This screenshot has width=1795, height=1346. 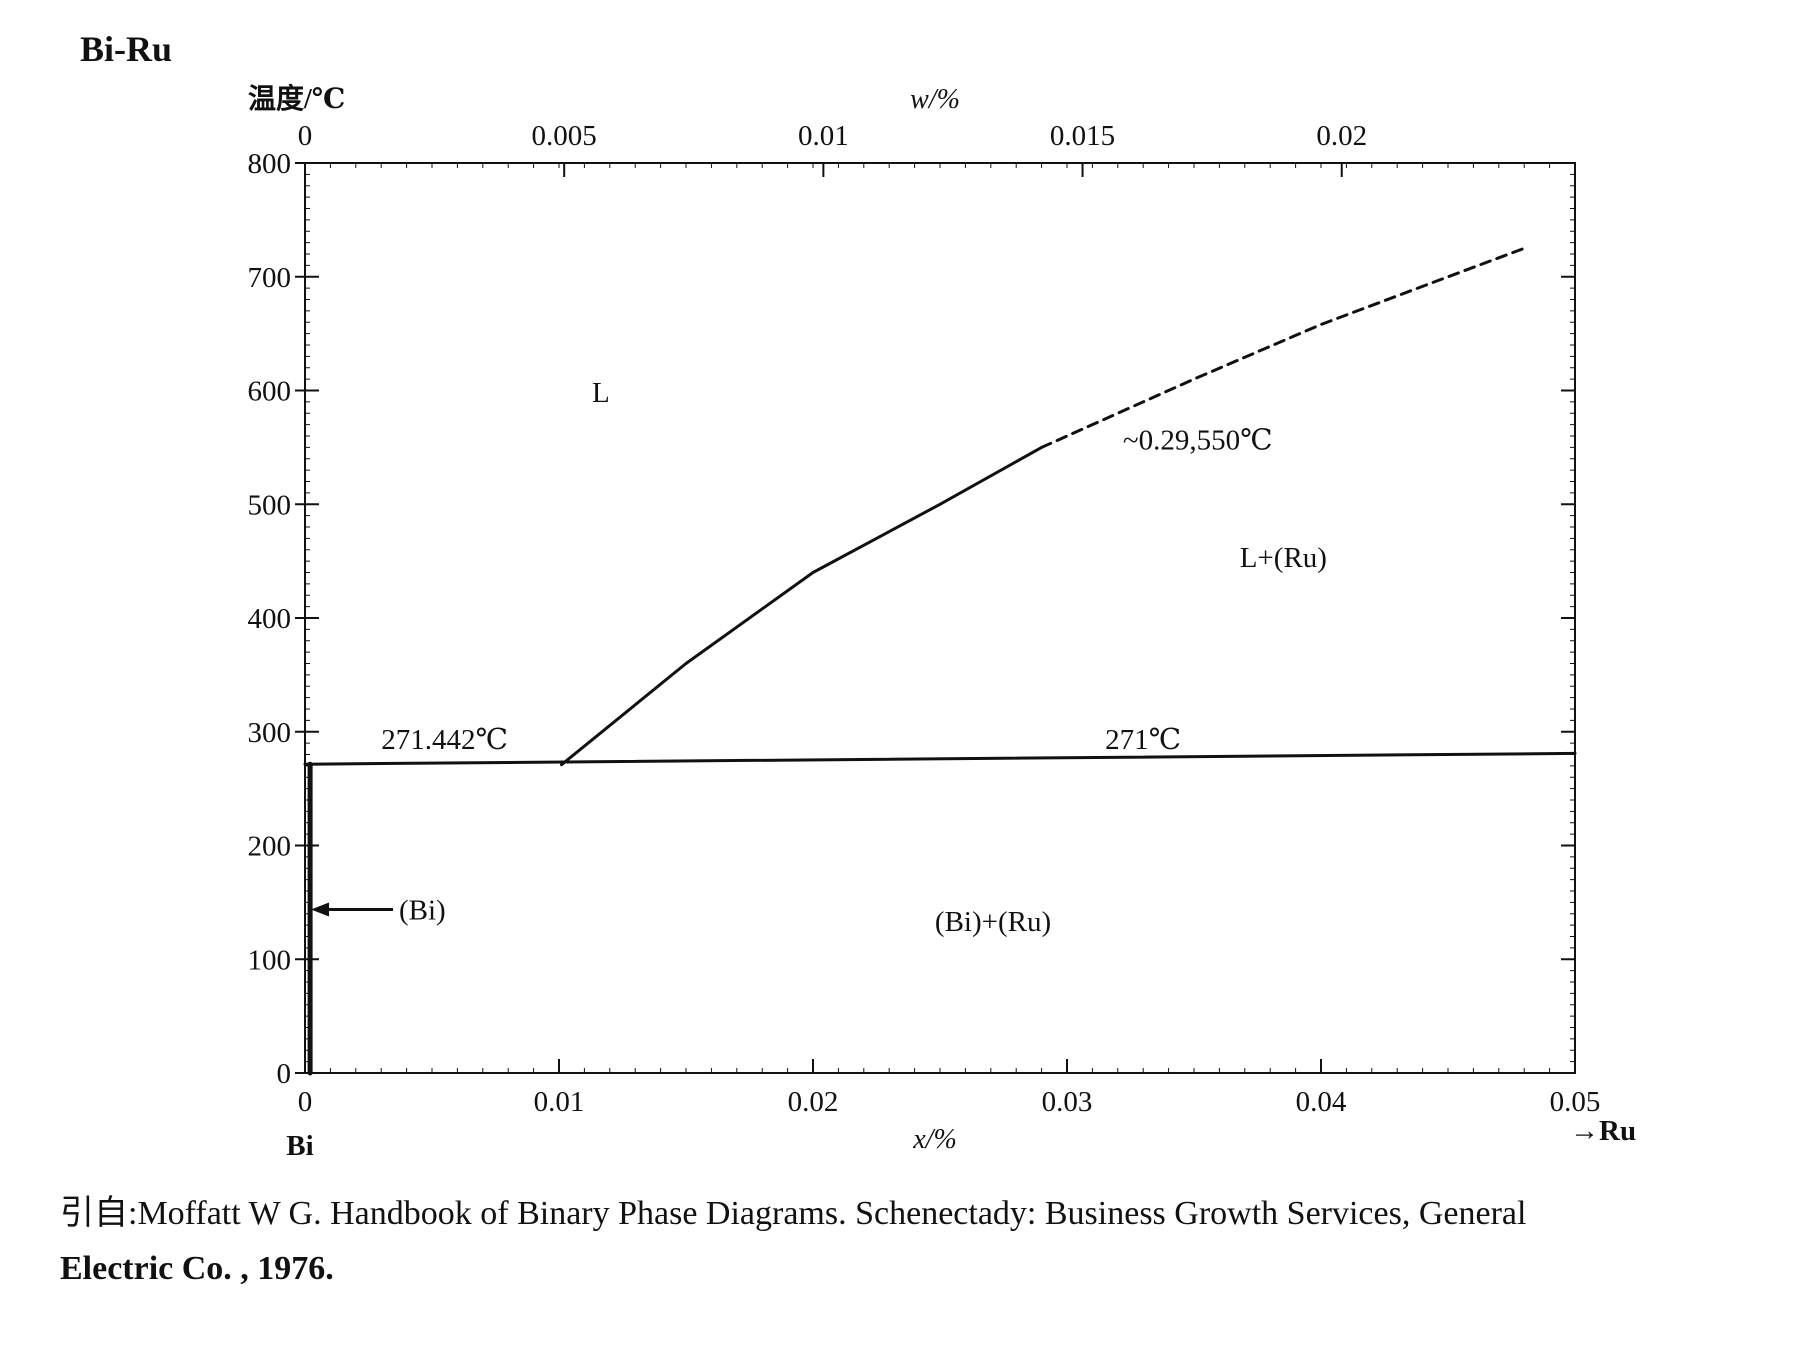 What do you see at coordinates (1341, 136) in the screenshot?
I see `x2-tick-label: 0.02` at bounding box center [1341, 136].